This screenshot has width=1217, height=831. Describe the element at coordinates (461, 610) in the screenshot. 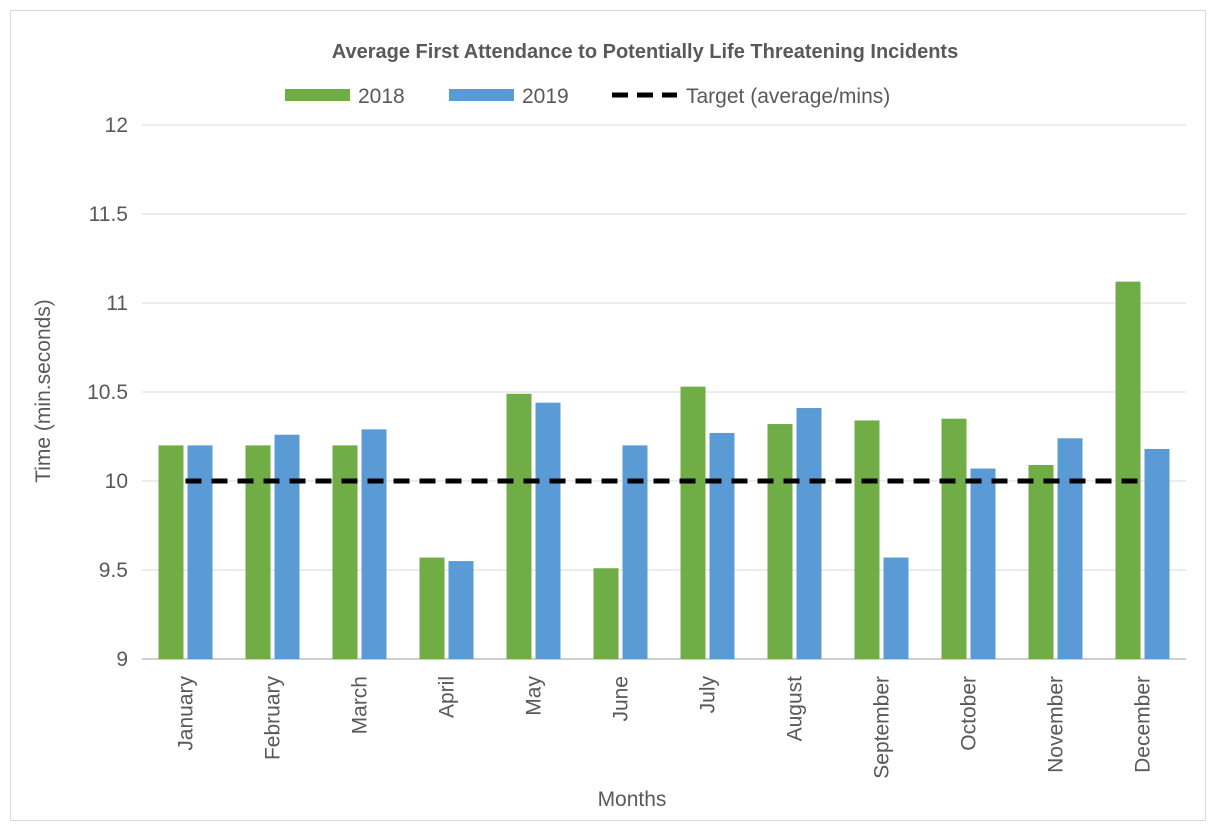

I see `bar-2019-april` at that location.